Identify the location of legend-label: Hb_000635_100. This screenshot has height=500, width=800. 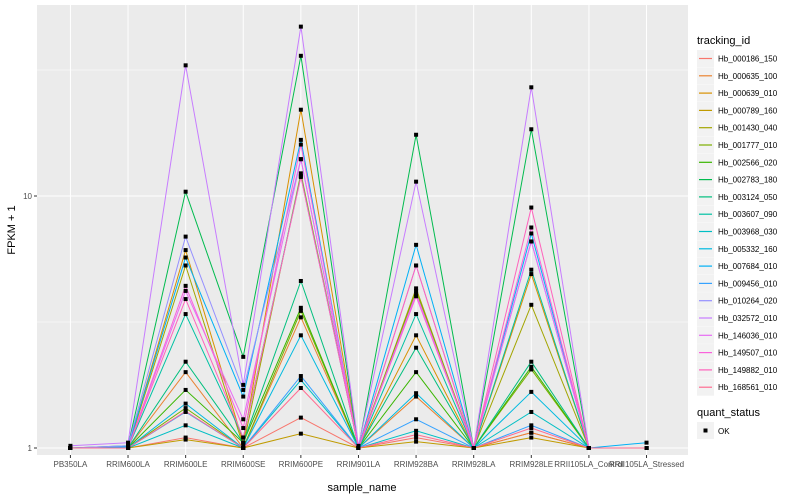
(748, 76).